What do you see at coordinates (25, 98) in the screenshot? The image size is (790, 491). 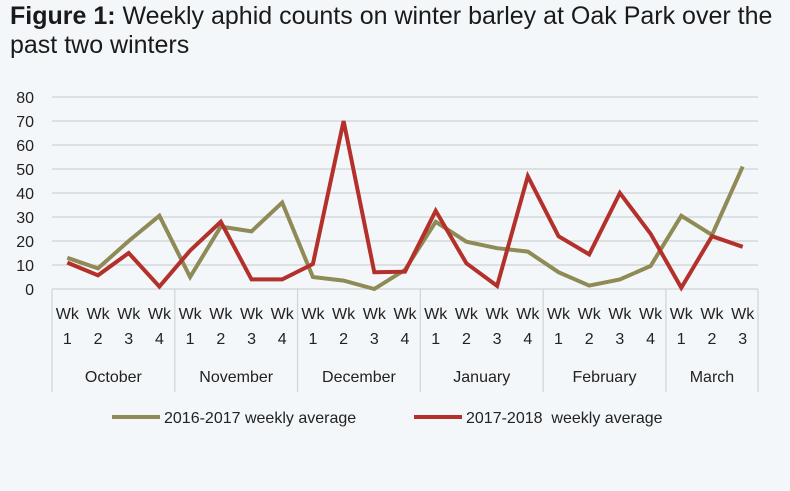 I see `y-tick-label: 80` at bounding box center [25, 98].